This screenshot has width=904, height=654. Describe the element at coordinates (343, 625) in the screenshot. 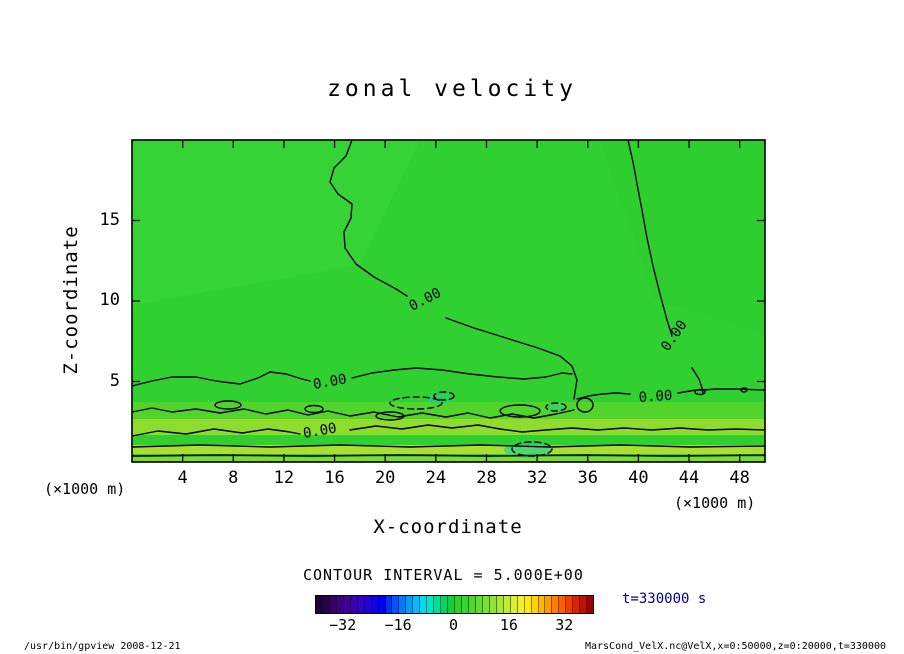

I see `colorbar-tick-label: −32` at that location.